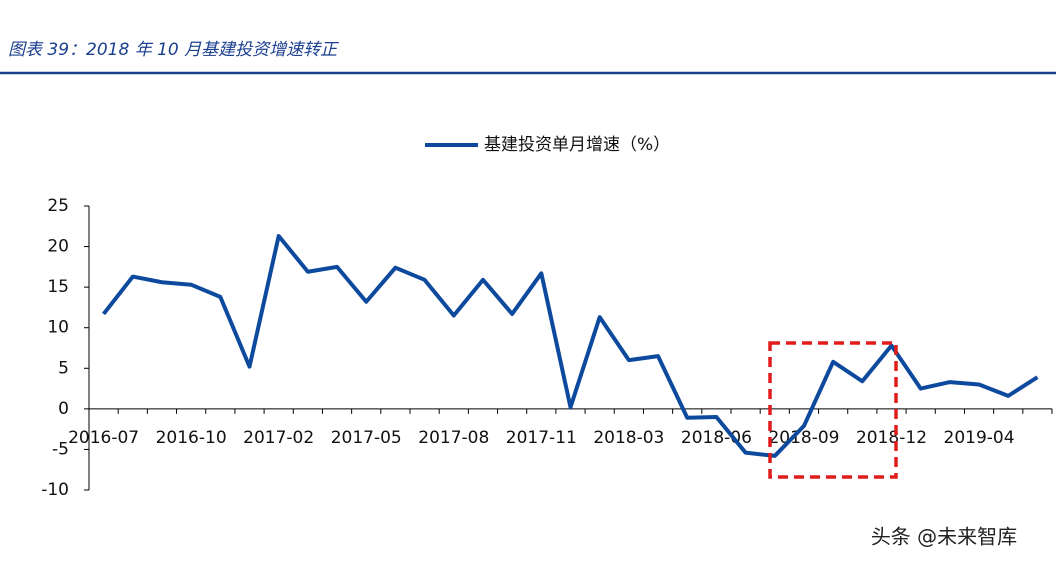 The width and height of the screenshot is (1056, 572). I want to click on x-tick-label: 2017-02, so click(278, 438).